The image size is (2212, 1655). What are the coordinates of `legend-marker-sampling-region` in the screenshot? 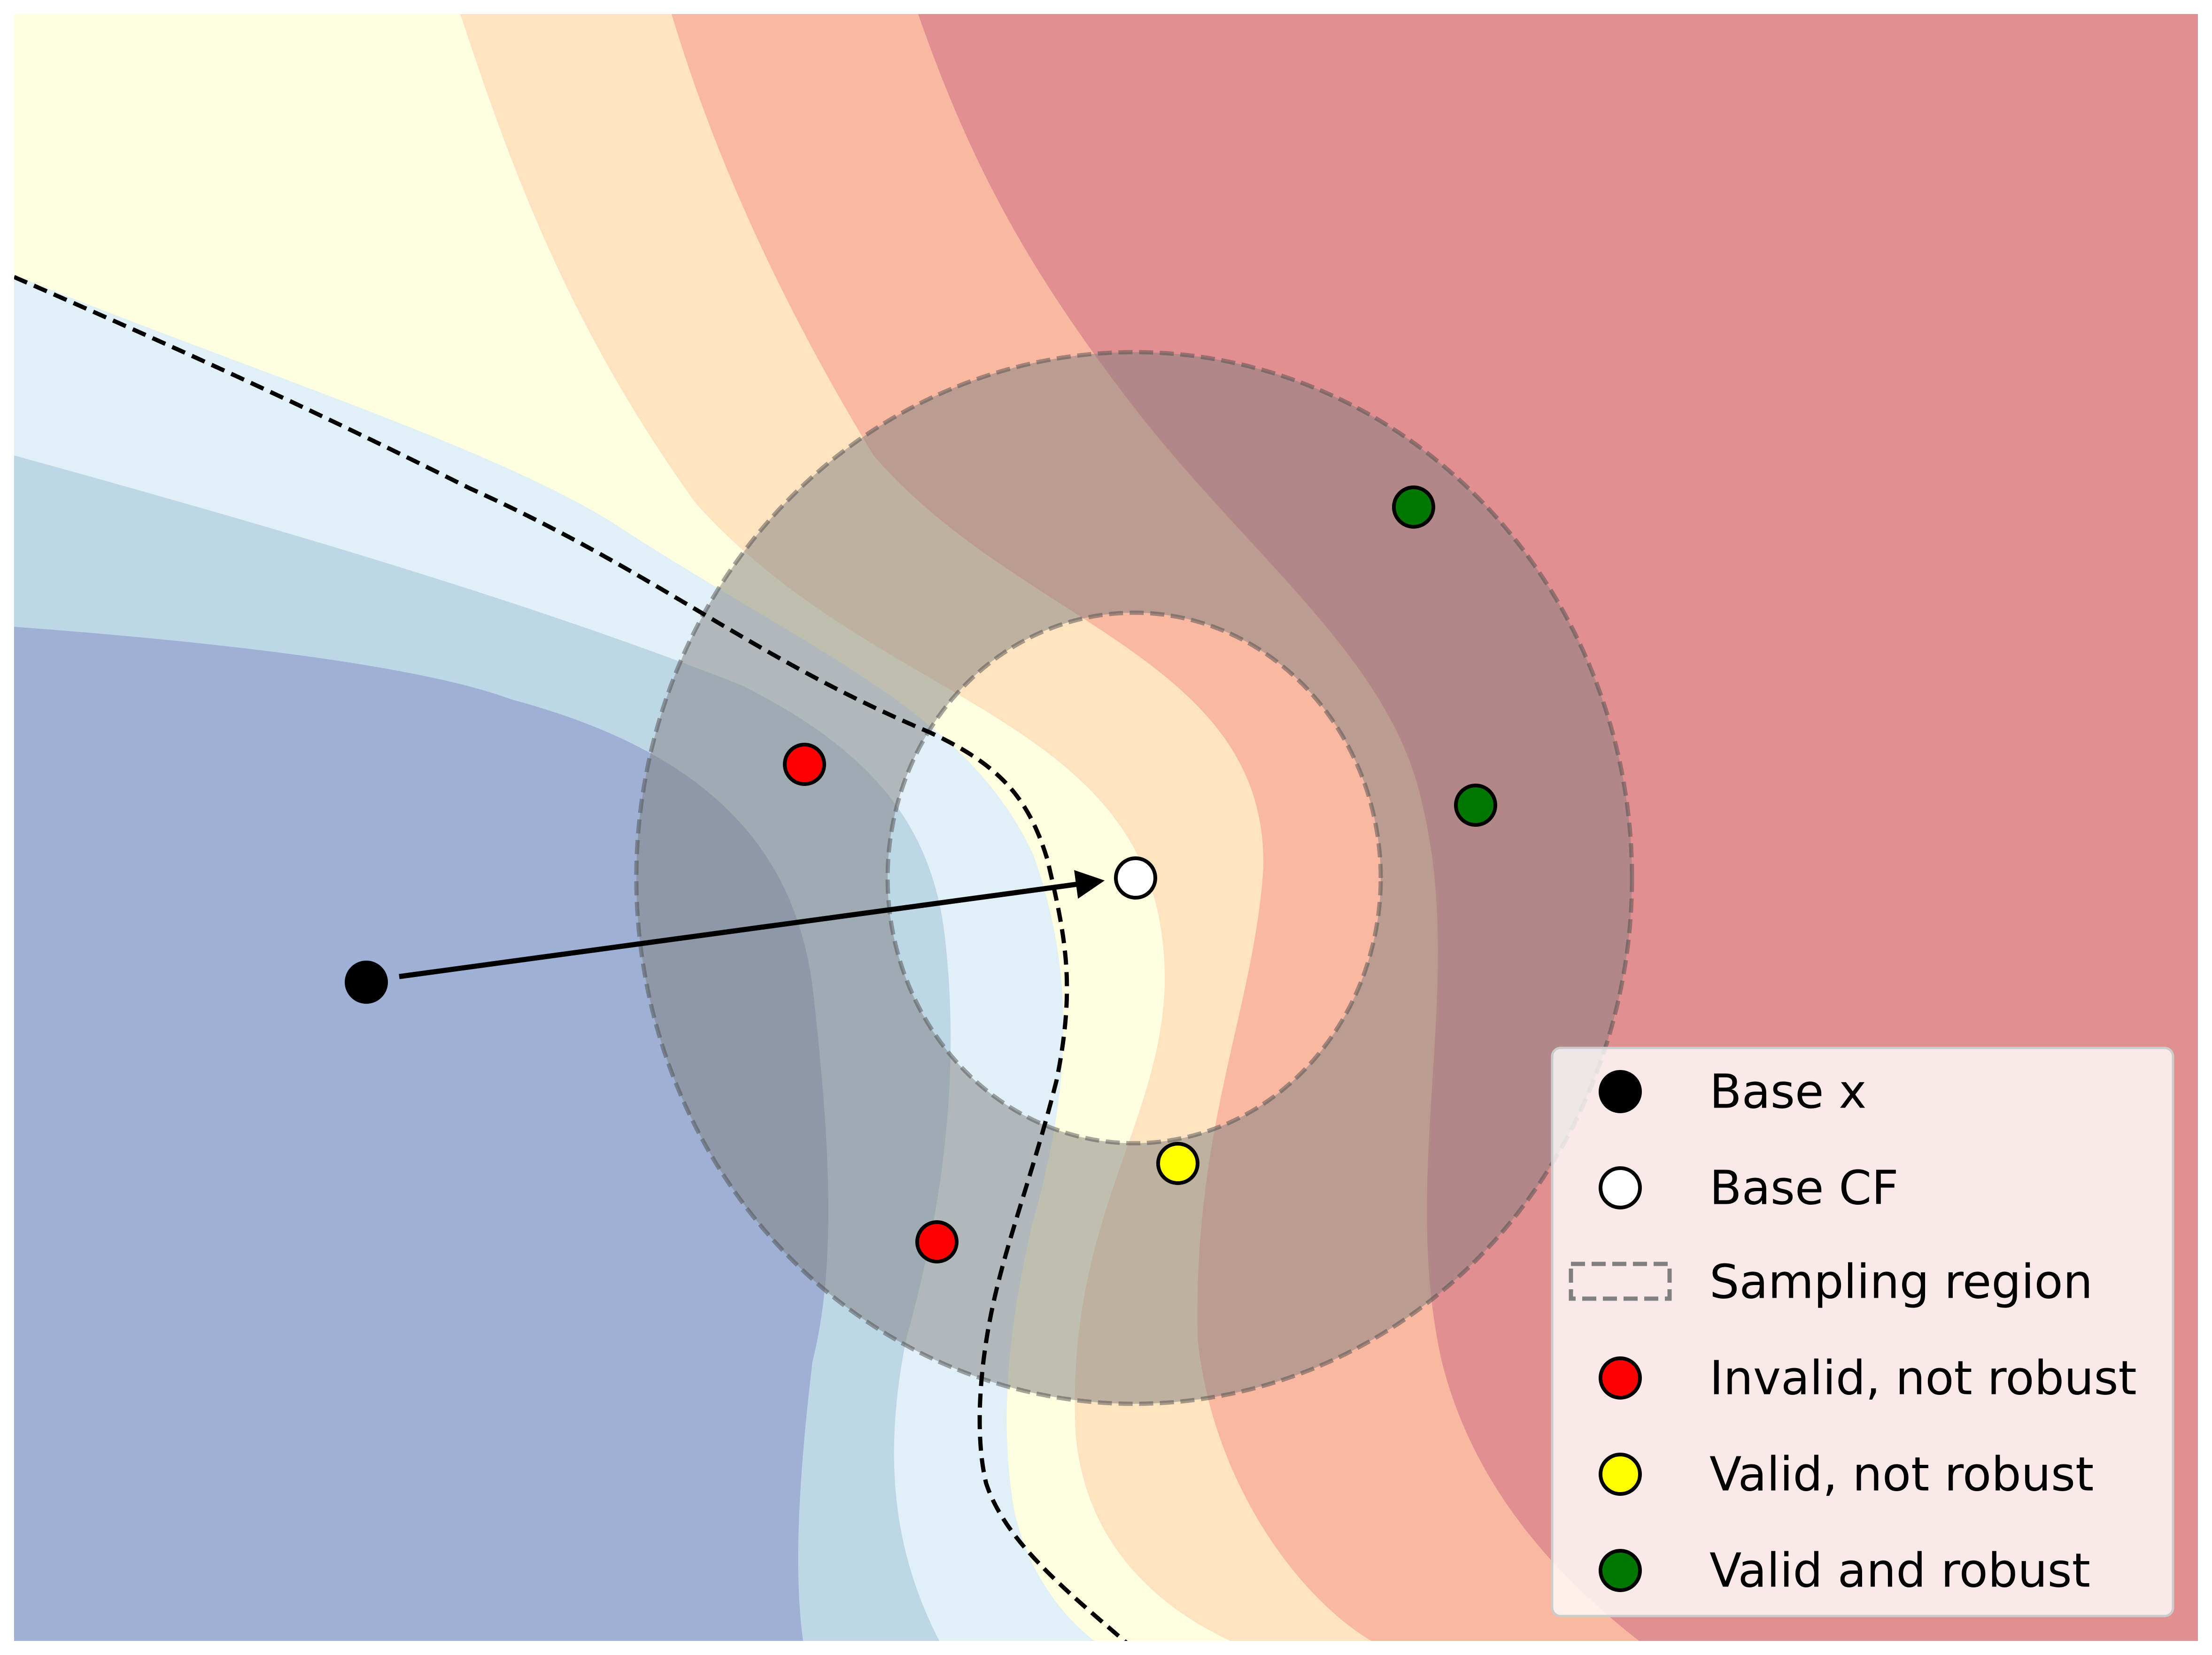 It's located at (1621, 1281).